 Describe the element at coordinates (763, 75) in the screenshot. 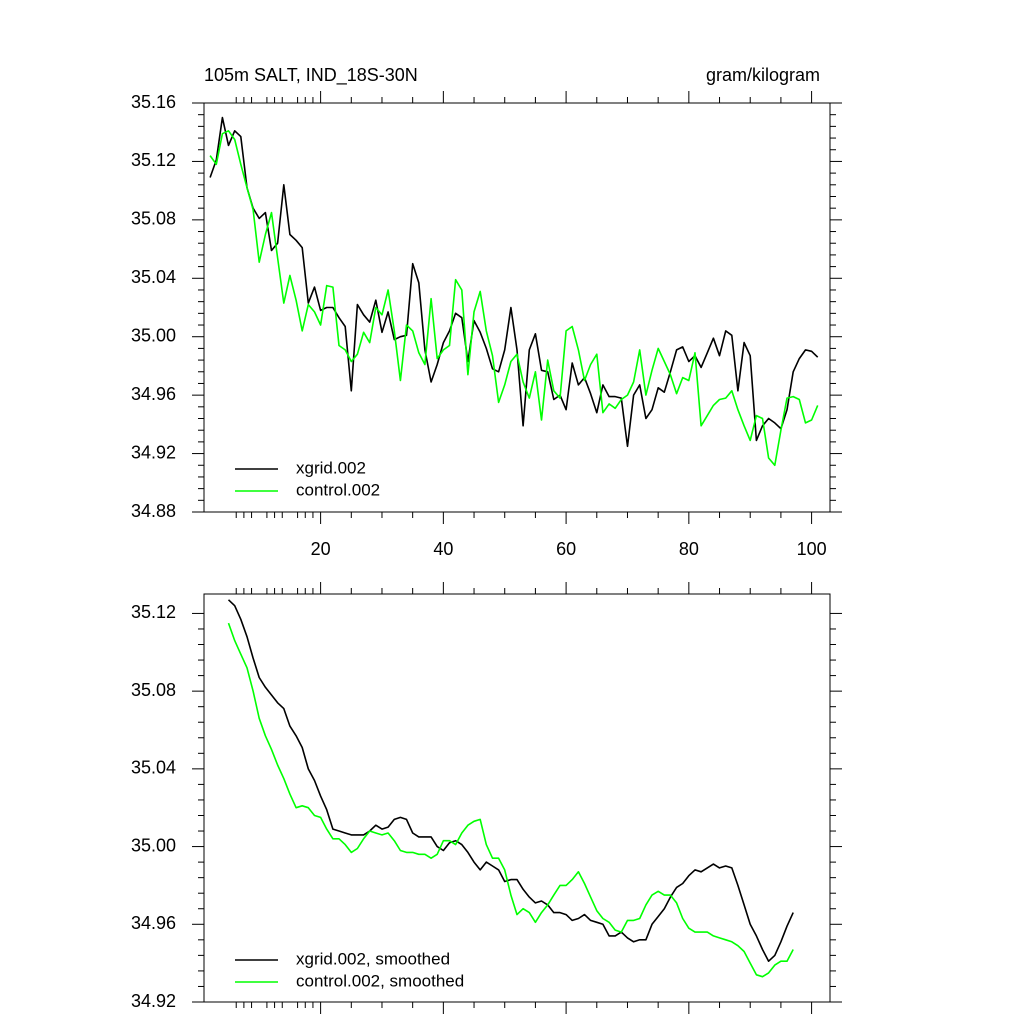

I see `units-label: gram/kilogram` at that location.